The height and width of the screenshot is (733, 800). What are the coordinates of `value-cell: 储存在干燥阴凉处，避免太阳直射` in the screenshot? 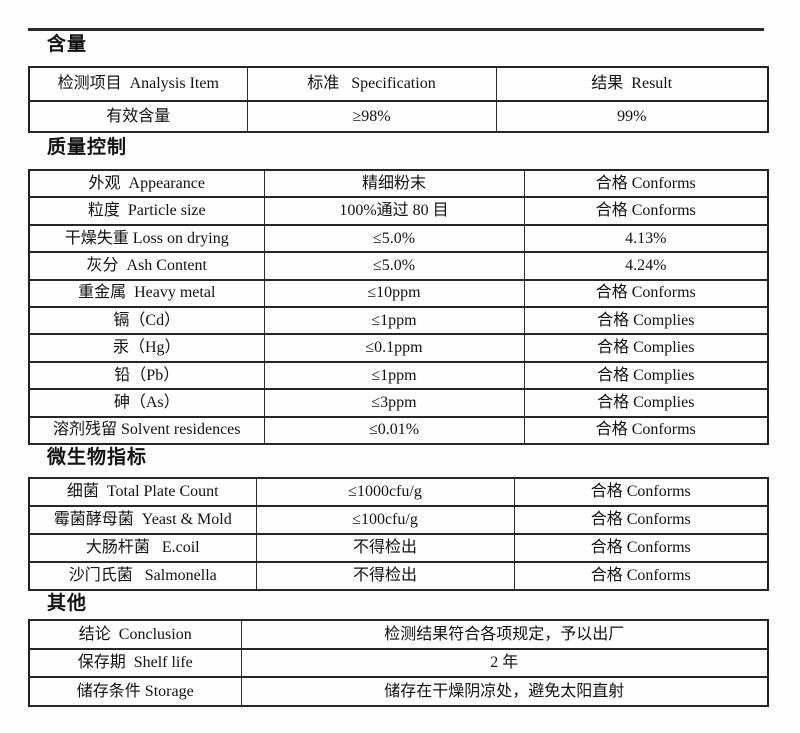 It's located at (504, 691).